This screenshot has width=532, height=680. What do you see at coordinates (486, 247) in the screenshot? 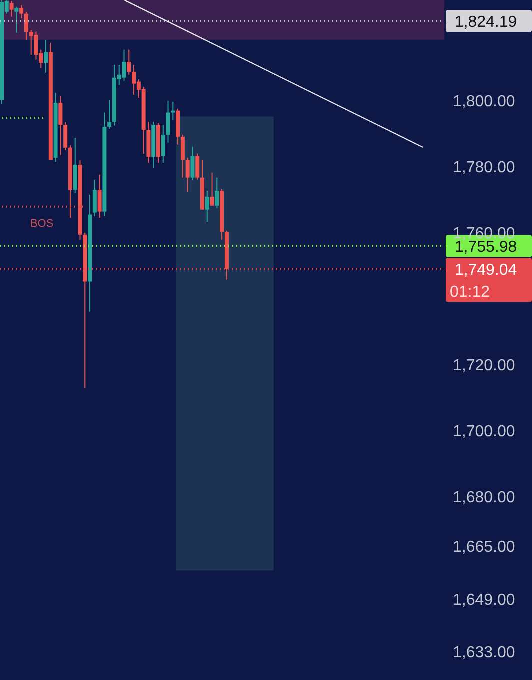
I see `ref-line-label: 1,755.98` at bounding box center [486, 247].